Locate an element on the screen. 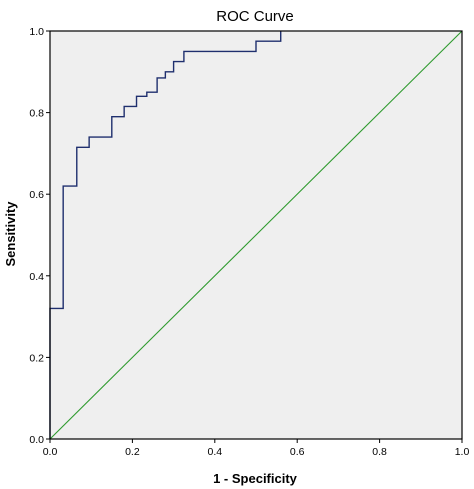  y-axis-label: Sensitivity is located at coordinates (10, 234).